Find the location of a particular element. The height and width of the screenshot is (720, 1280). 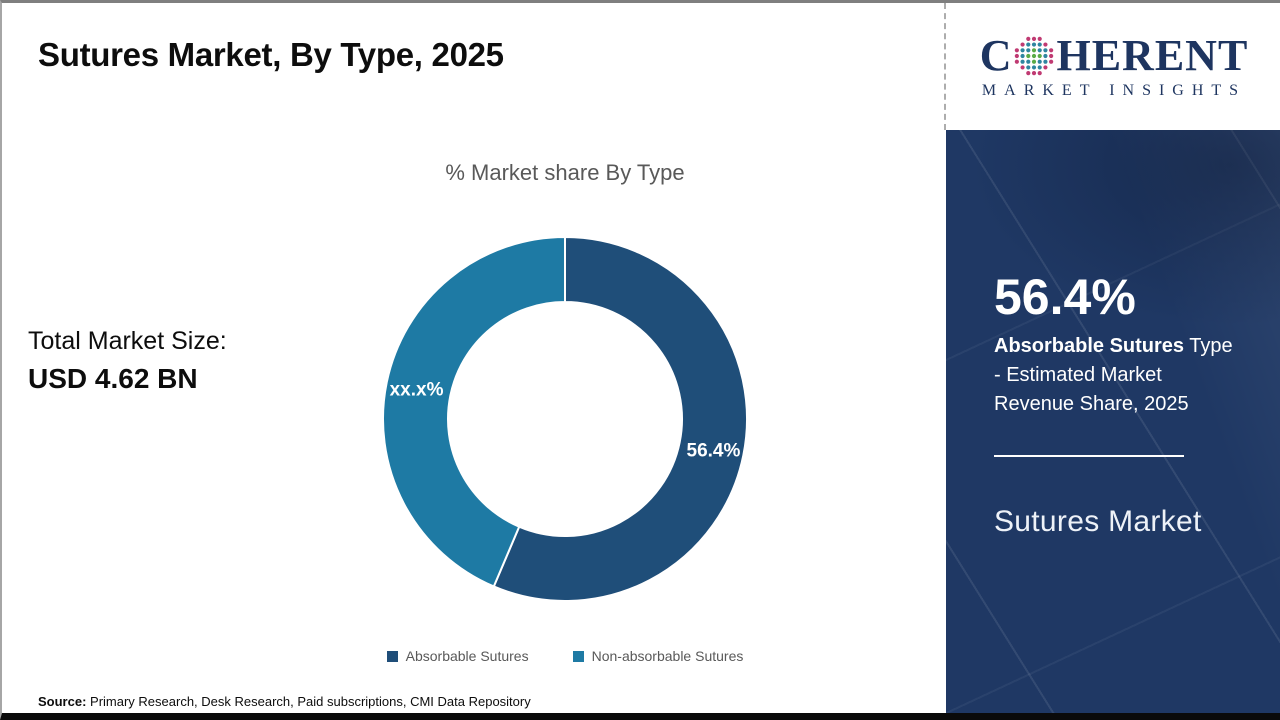

donut-chart-svg: 56.4% xx.x% is located at coordinates (565, 418).